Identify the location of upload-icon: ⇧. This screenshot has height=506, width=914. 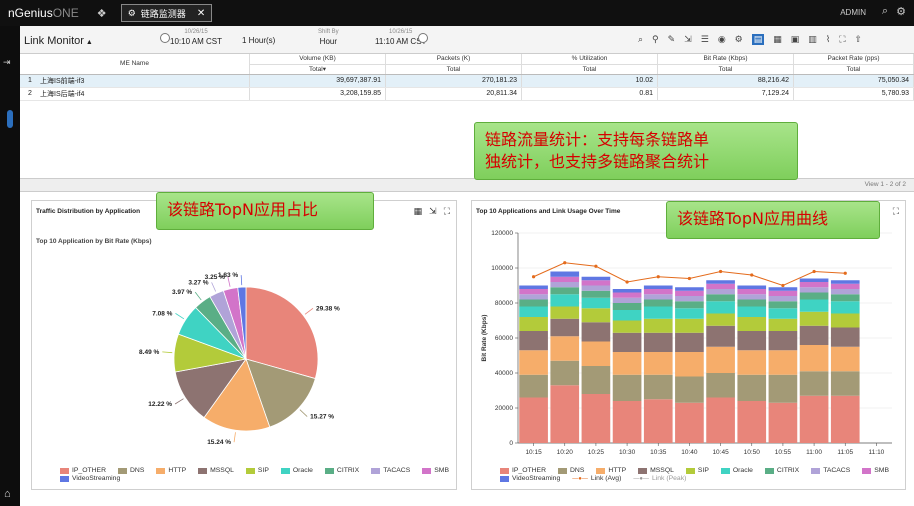
(858, 39).